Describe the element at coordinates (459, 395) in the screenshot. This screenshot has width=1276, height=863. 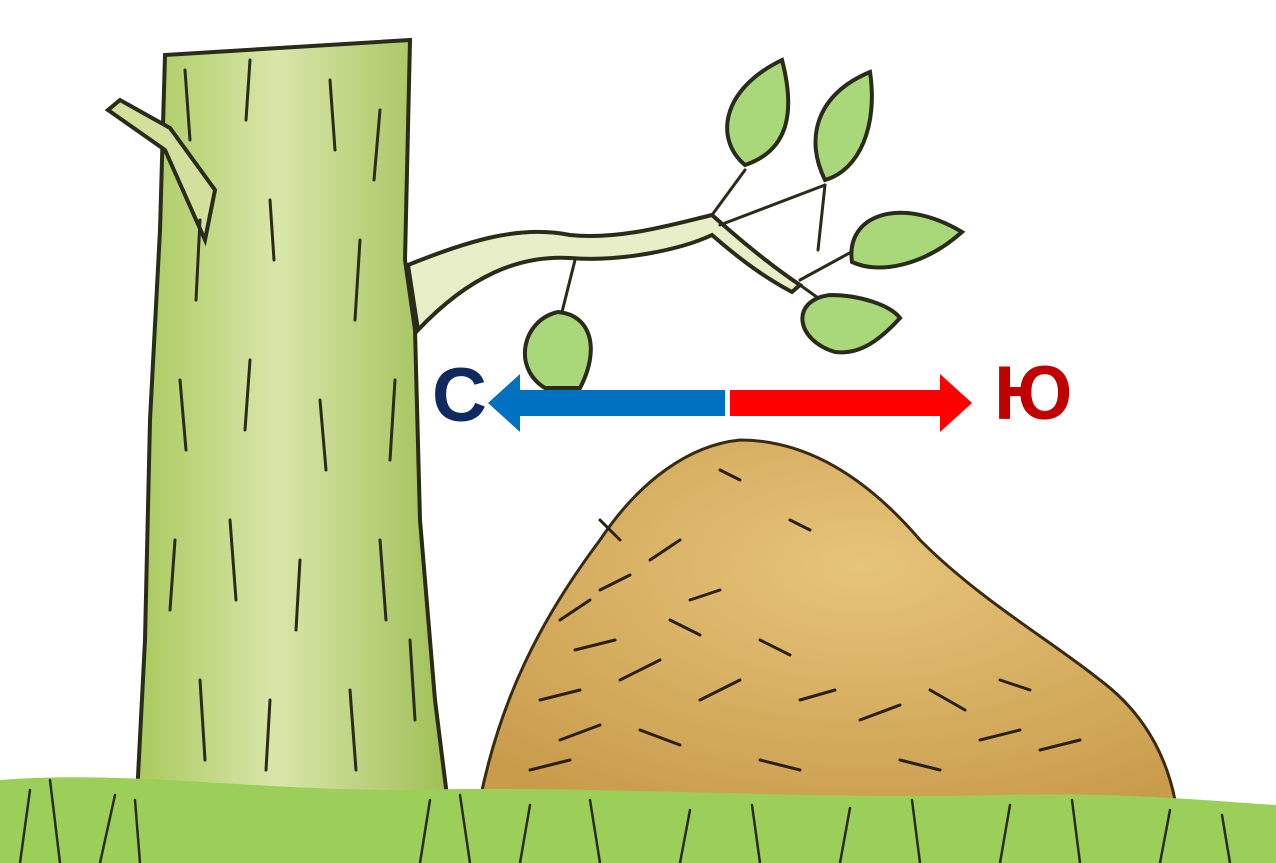
I see `north-label: С` at that location.